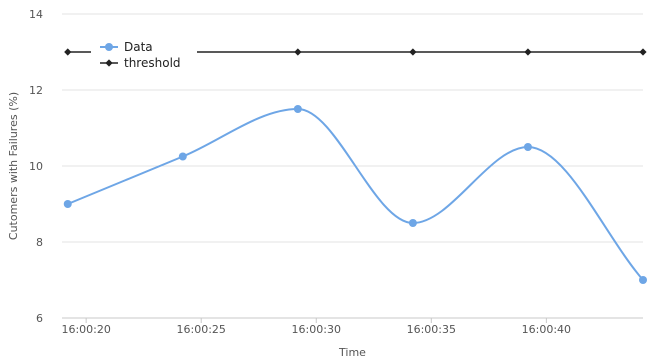 Image resolution: width=648 pixels, height=363 pixels. I want to click on legend: Data threshold, so click(144, 55).